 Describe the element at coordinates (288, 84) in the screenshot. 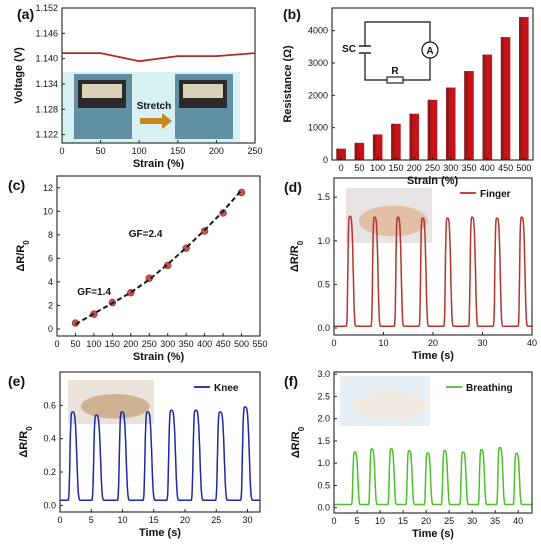

I see `y-axis-label: Resistance (Ω)` at that location.